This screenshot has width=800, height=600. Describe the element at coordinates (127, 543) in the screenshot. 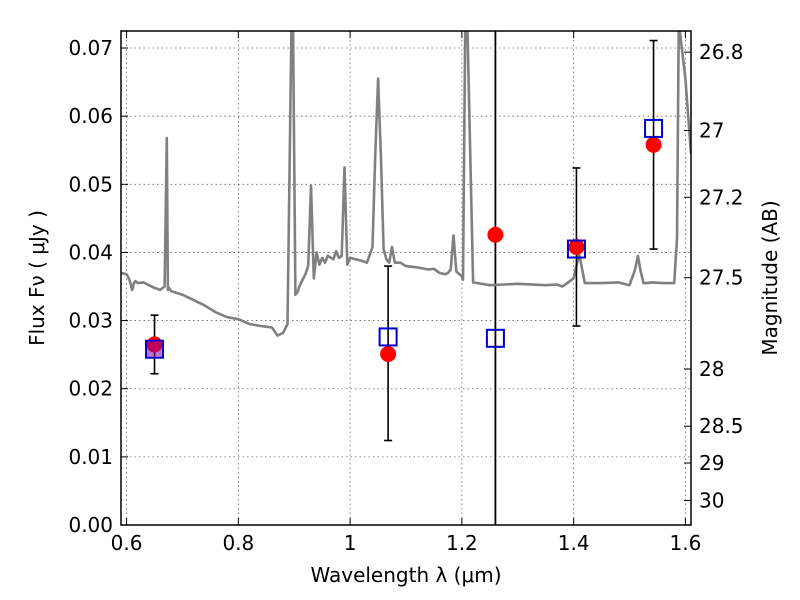

I see `x-tick-label: 0.6` at that location.